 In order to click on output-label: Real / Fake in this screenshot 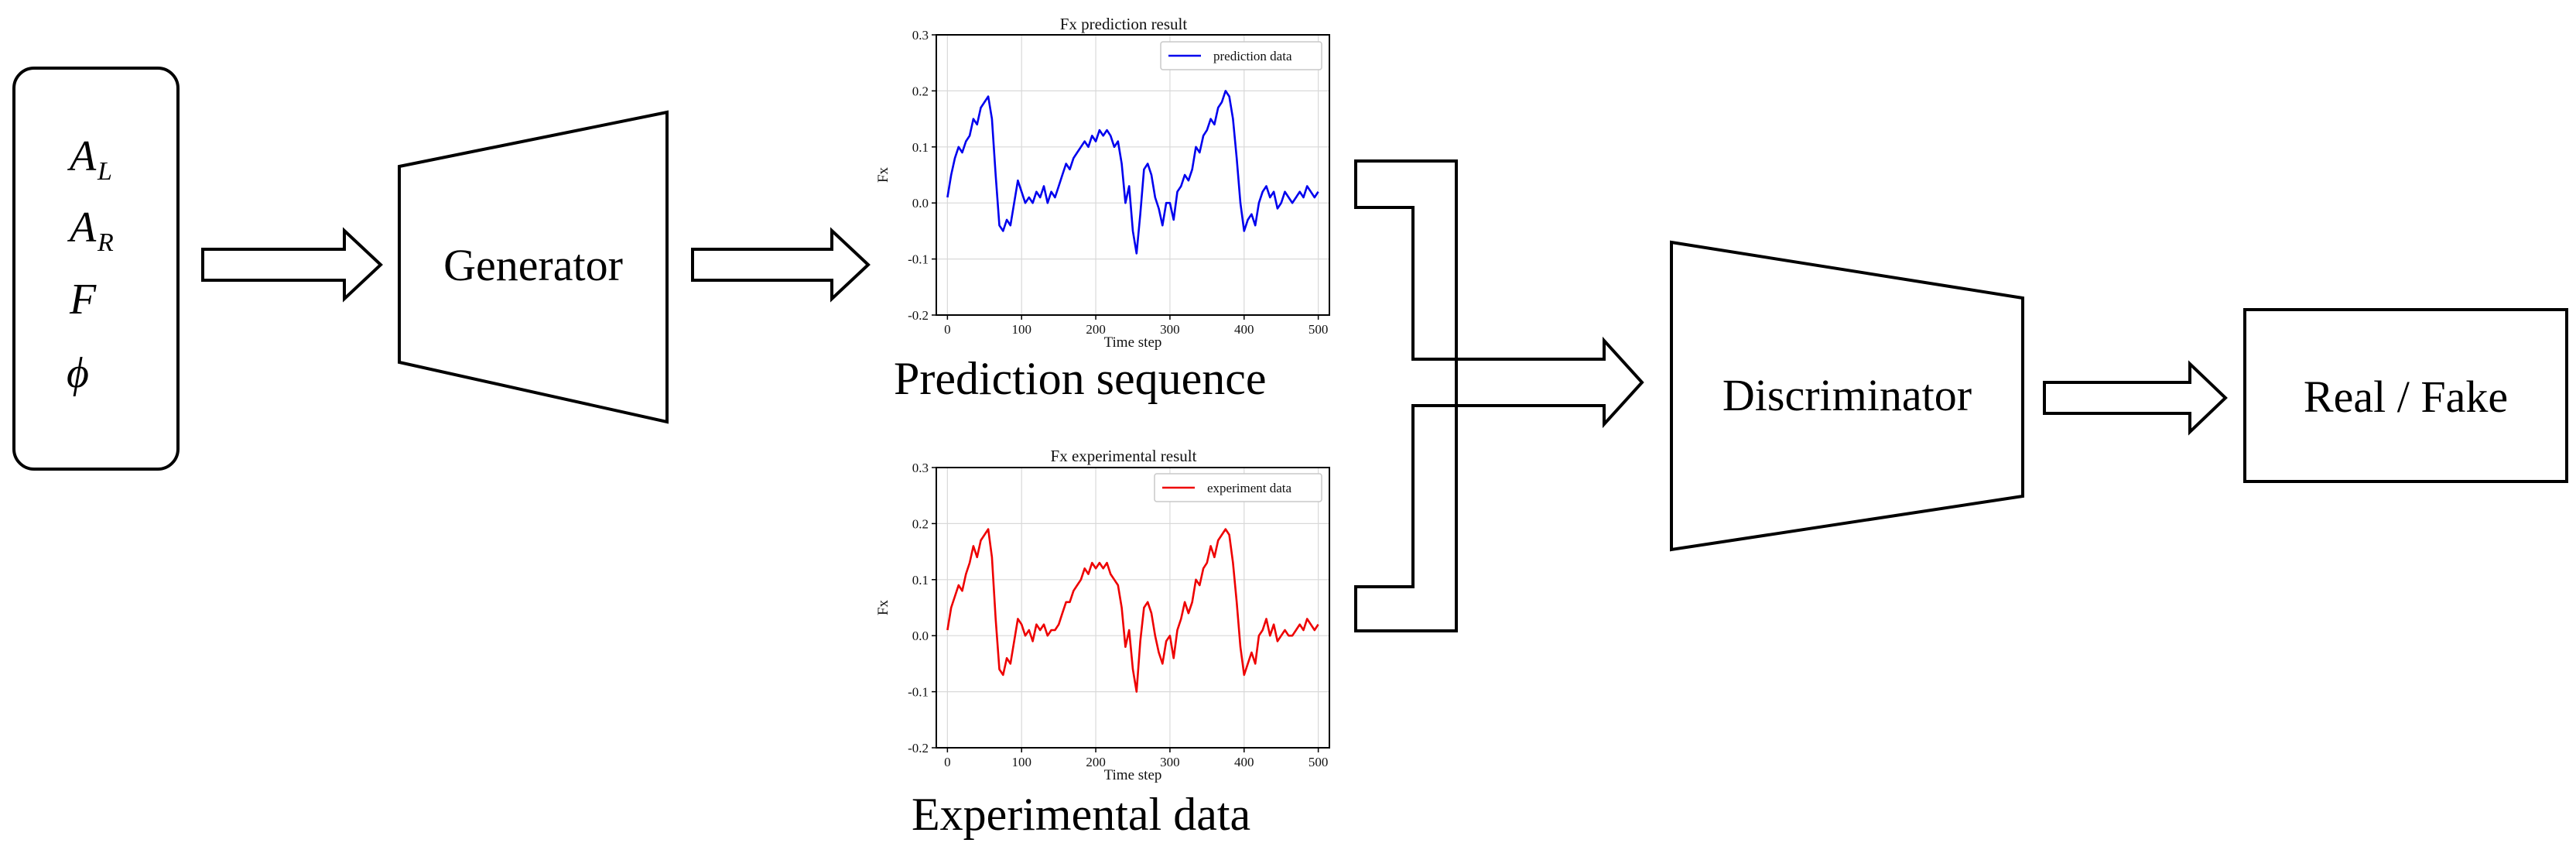, I will do `click(2406, 397)`.